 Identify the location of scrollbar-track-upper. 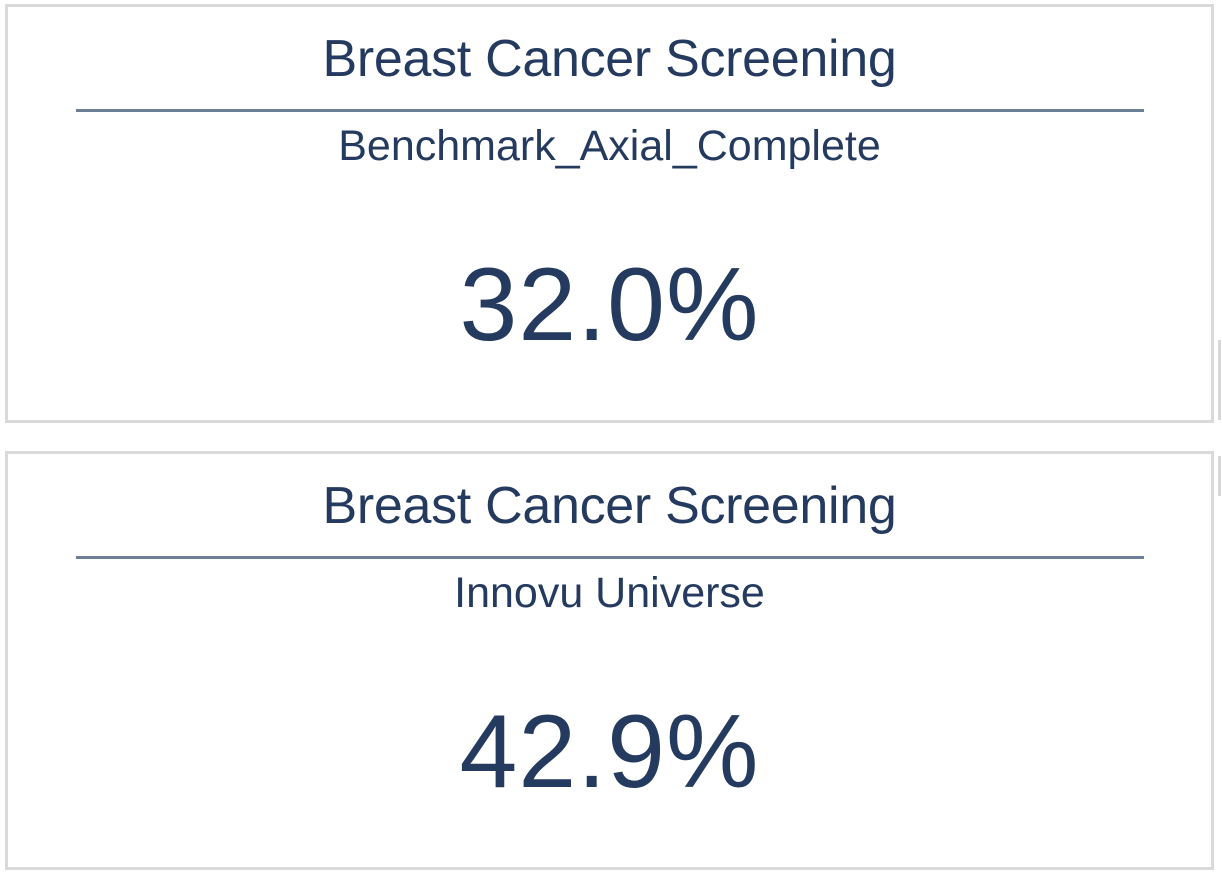
(1219, 380).